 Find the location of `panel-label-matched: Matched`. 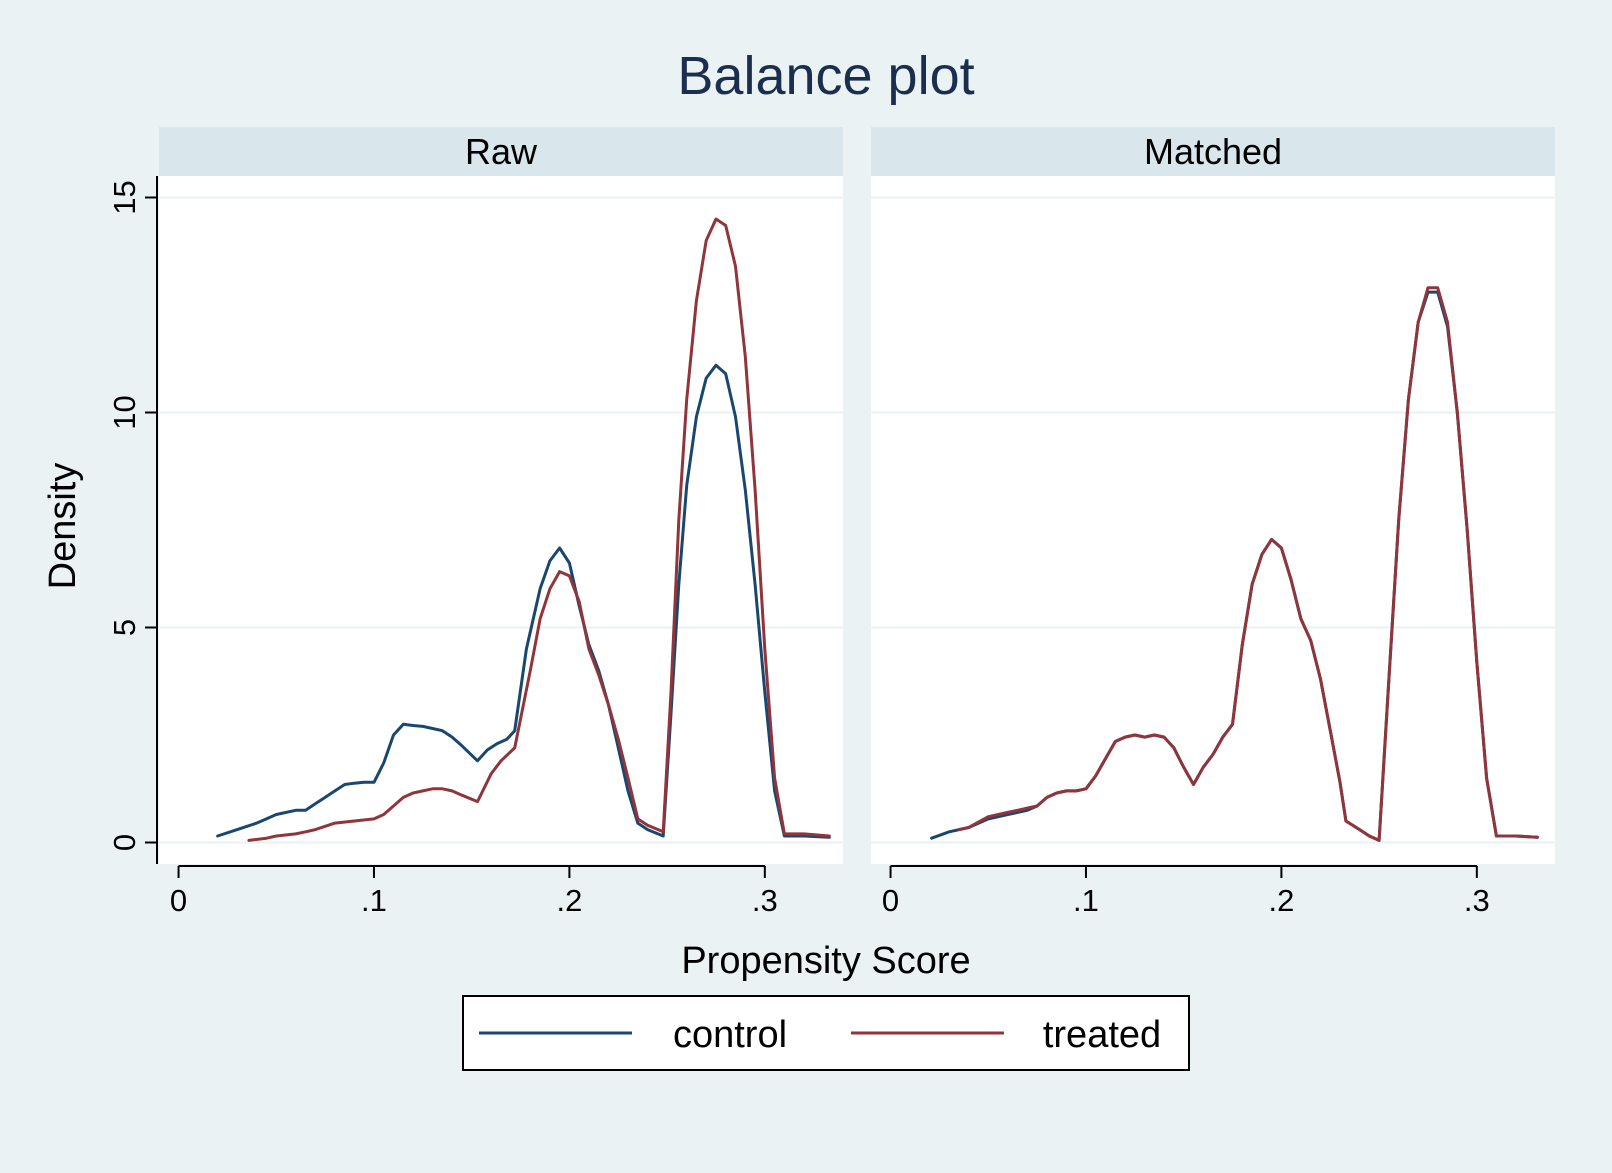

panel-label-matched: Matched is located at coordinates (1213, 151).